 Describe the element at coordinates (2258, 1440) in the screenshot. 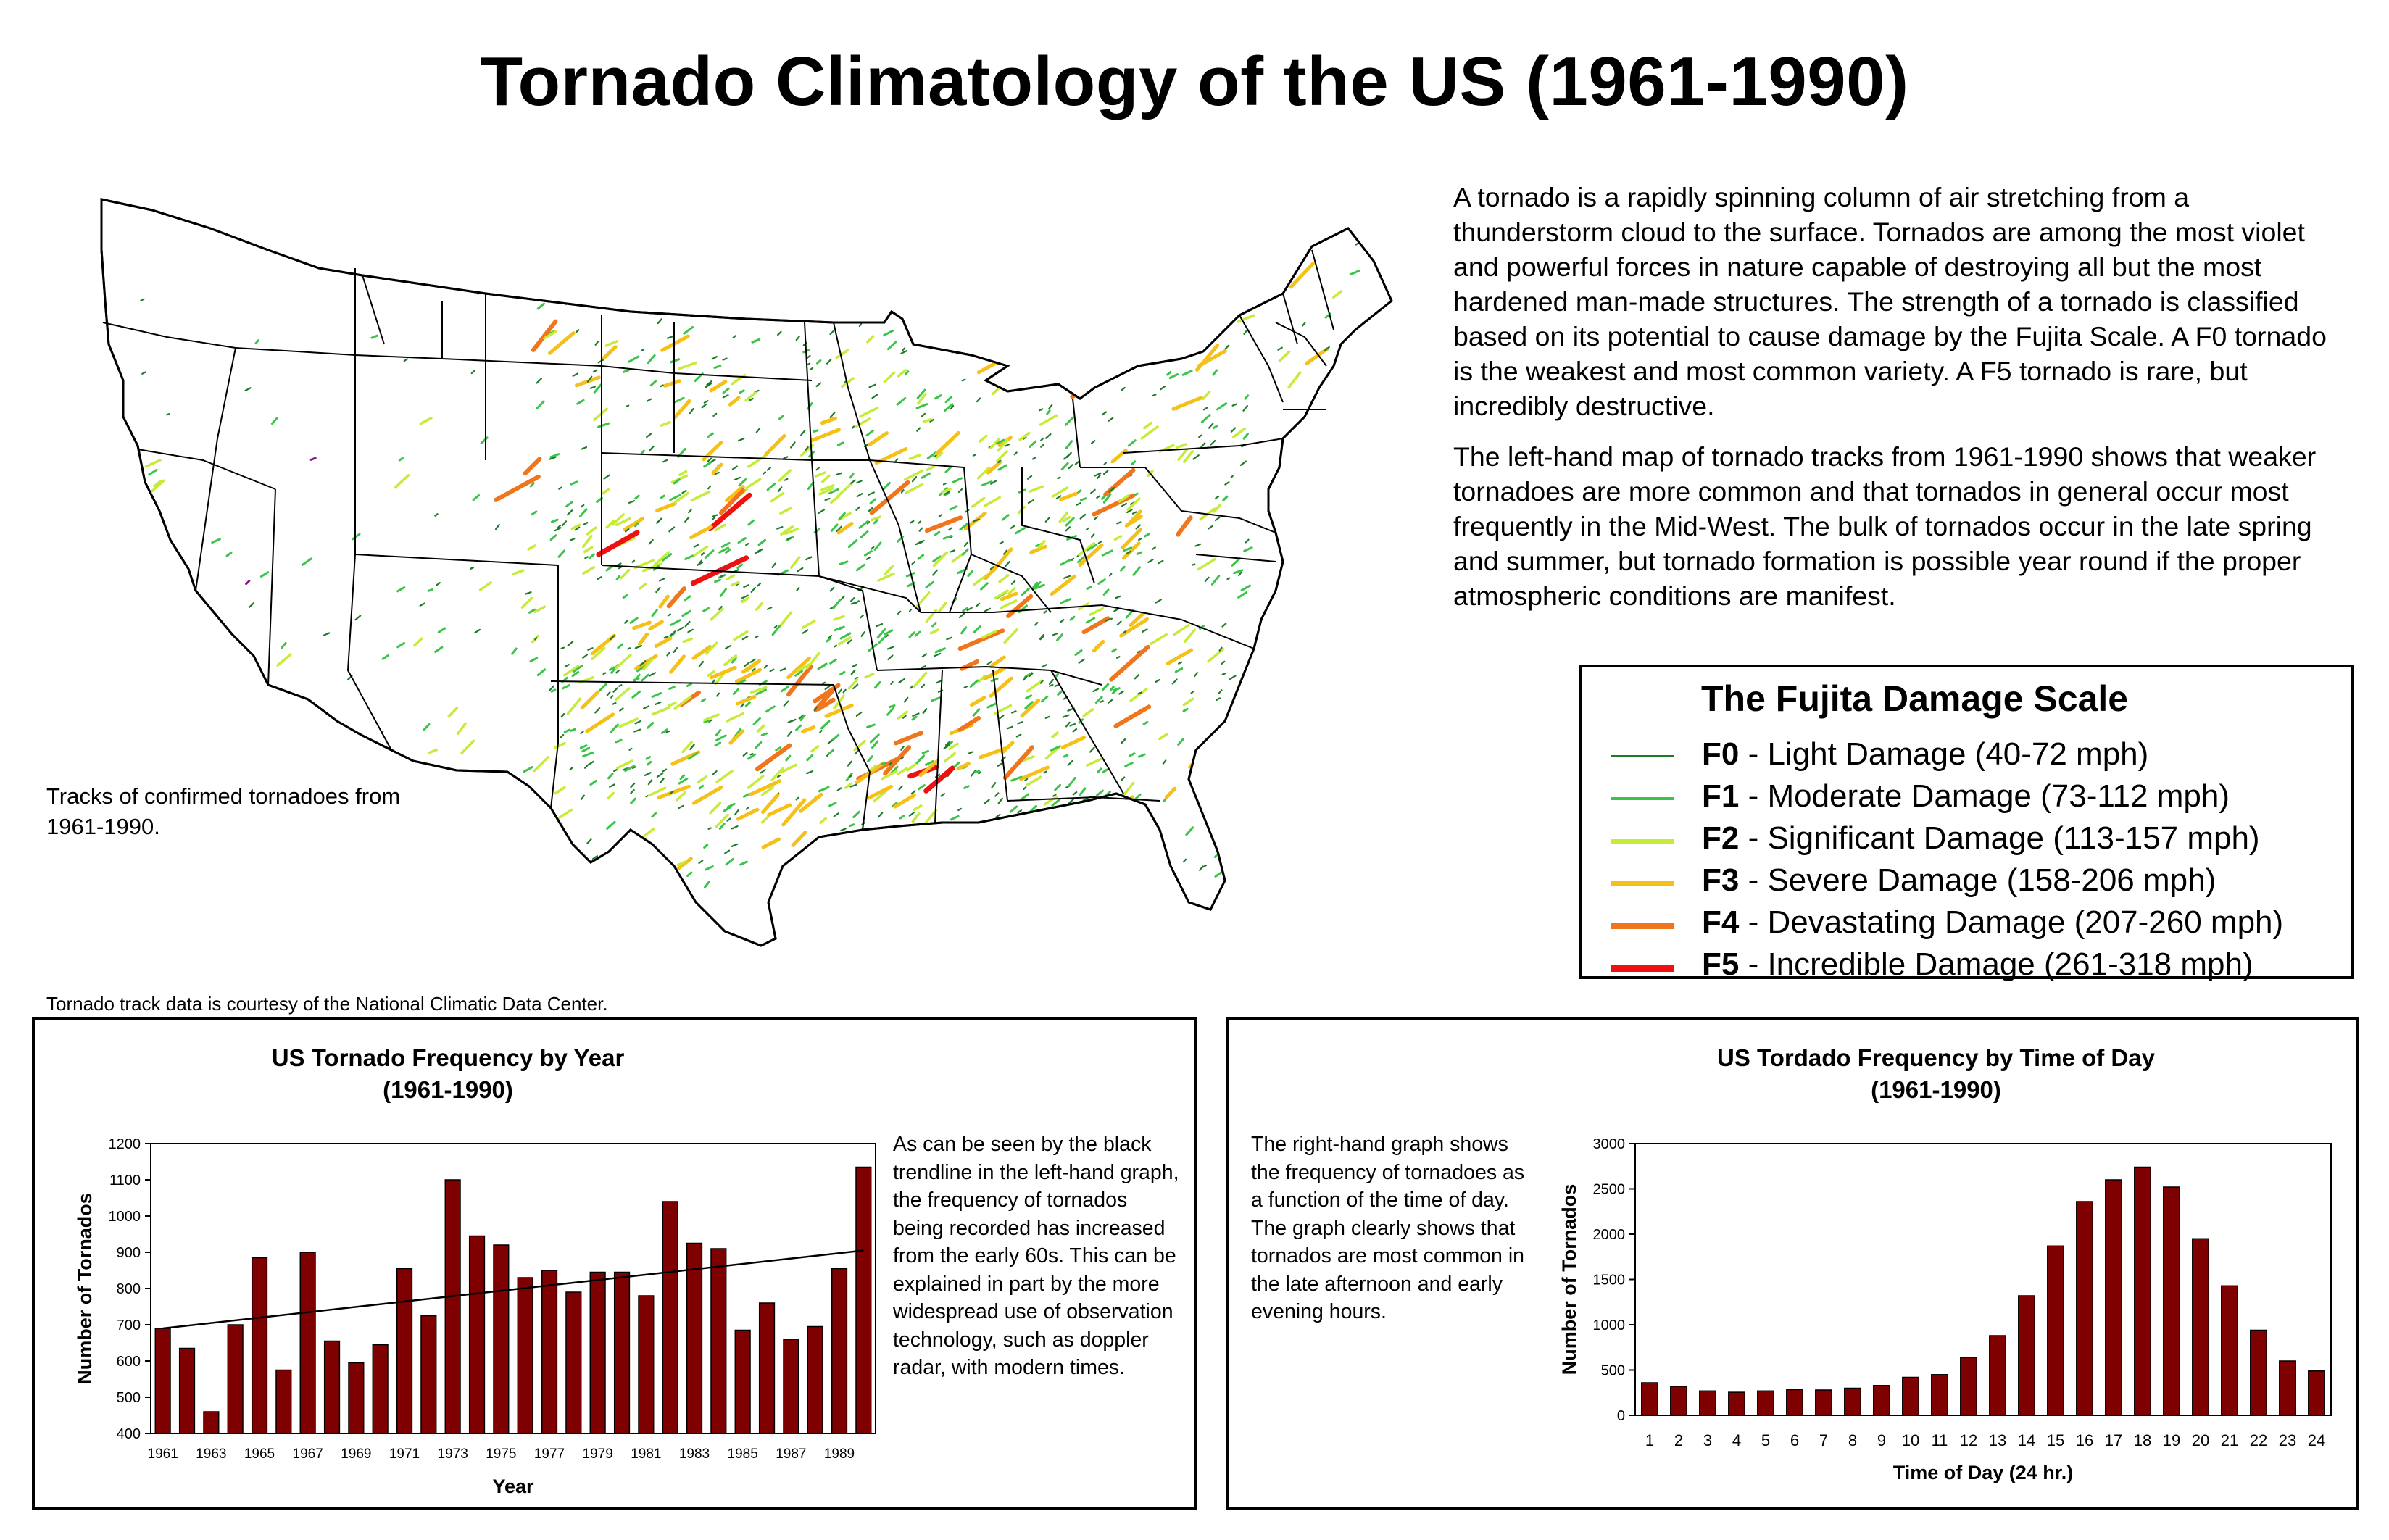

I see `x-tick-label: 22` at that location.